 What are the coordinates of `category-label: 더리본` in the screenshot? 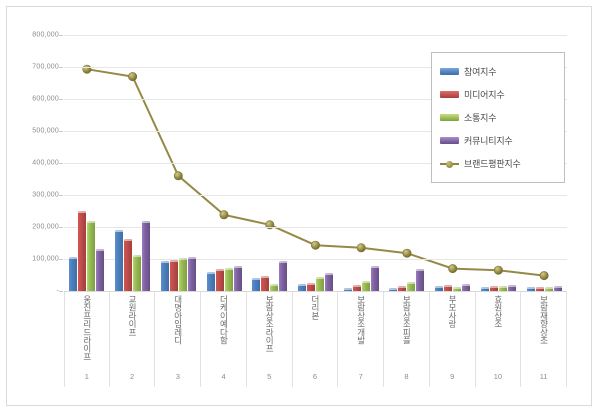 It's located at (315, 307).